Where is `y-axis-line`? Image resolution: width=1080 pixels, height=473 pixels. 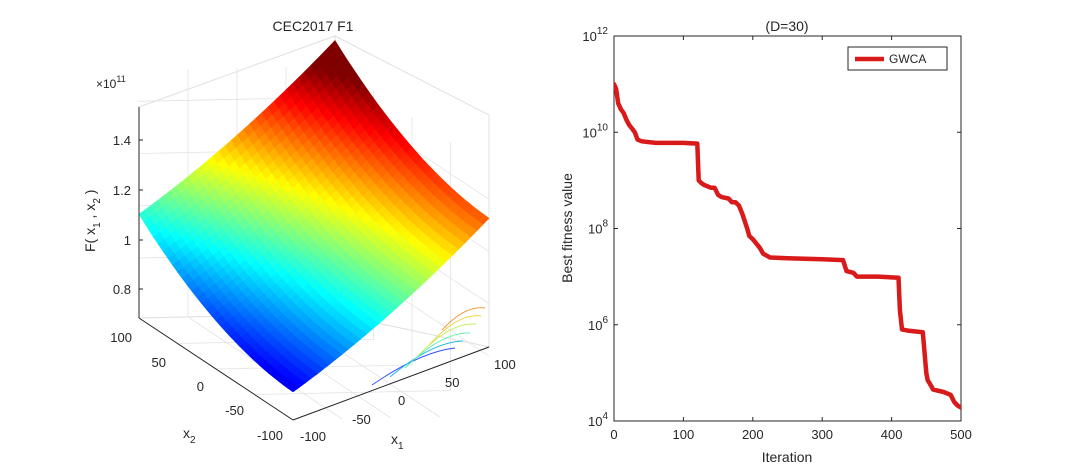
y-axis-line is located at coordinates (216, 369).